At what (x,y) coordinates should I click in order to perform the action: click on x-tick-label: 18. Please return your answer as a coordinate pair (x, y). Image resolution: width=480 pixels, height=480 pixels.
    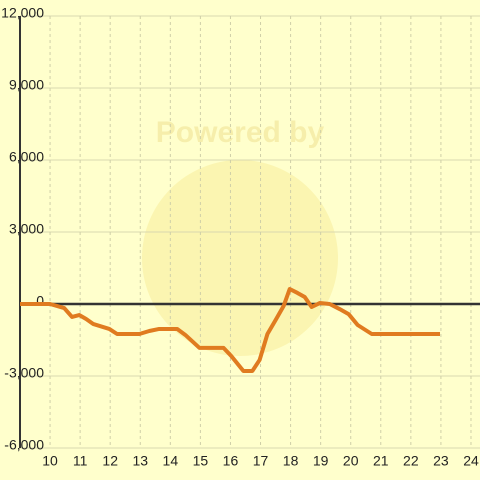
    Looking at the image, I should click on (291, 461).